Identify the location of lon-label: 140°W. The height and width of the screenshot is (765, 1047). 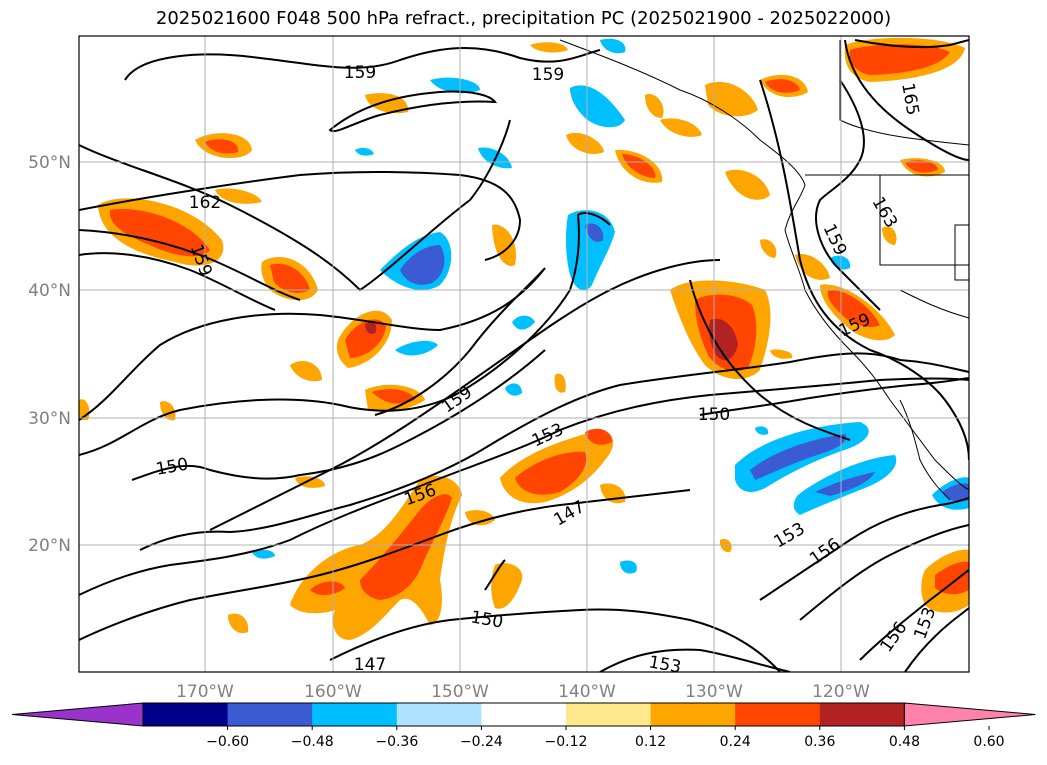
(587, 692).